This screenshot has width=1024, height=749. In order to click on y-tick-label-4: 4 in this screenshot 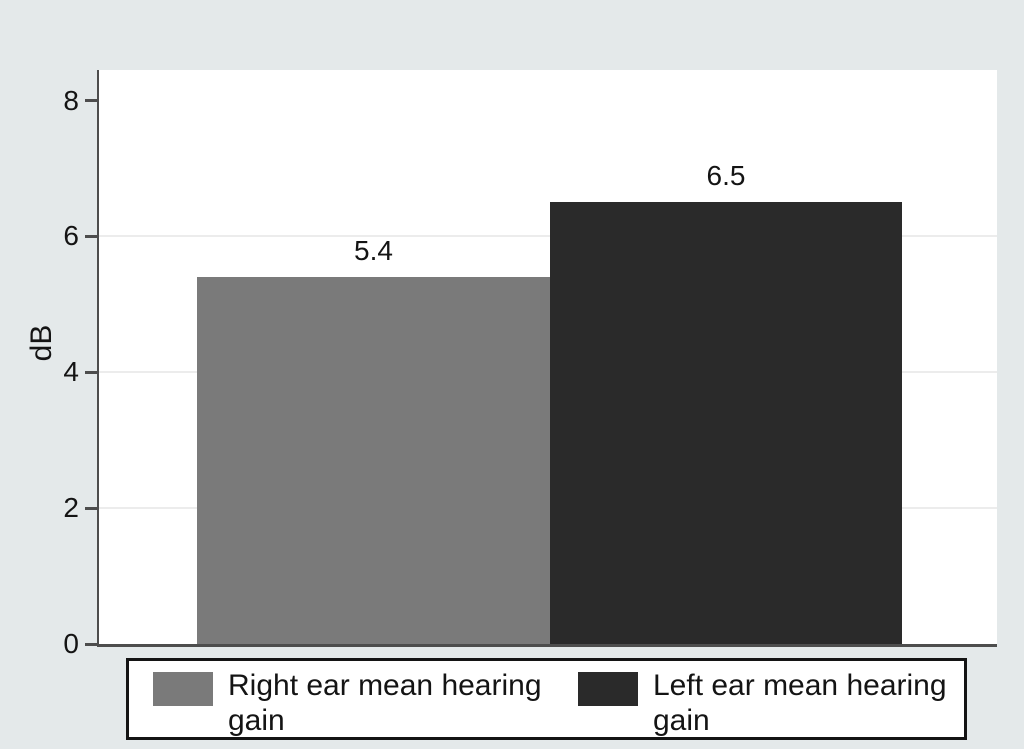, I will do `click(71, 372)`.